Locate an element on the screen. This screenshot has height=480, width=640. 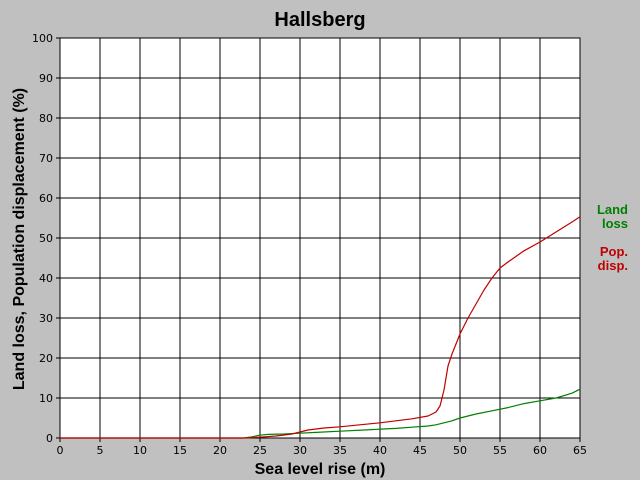
y-tick-label: 10 is located at coordinates (46, 398).